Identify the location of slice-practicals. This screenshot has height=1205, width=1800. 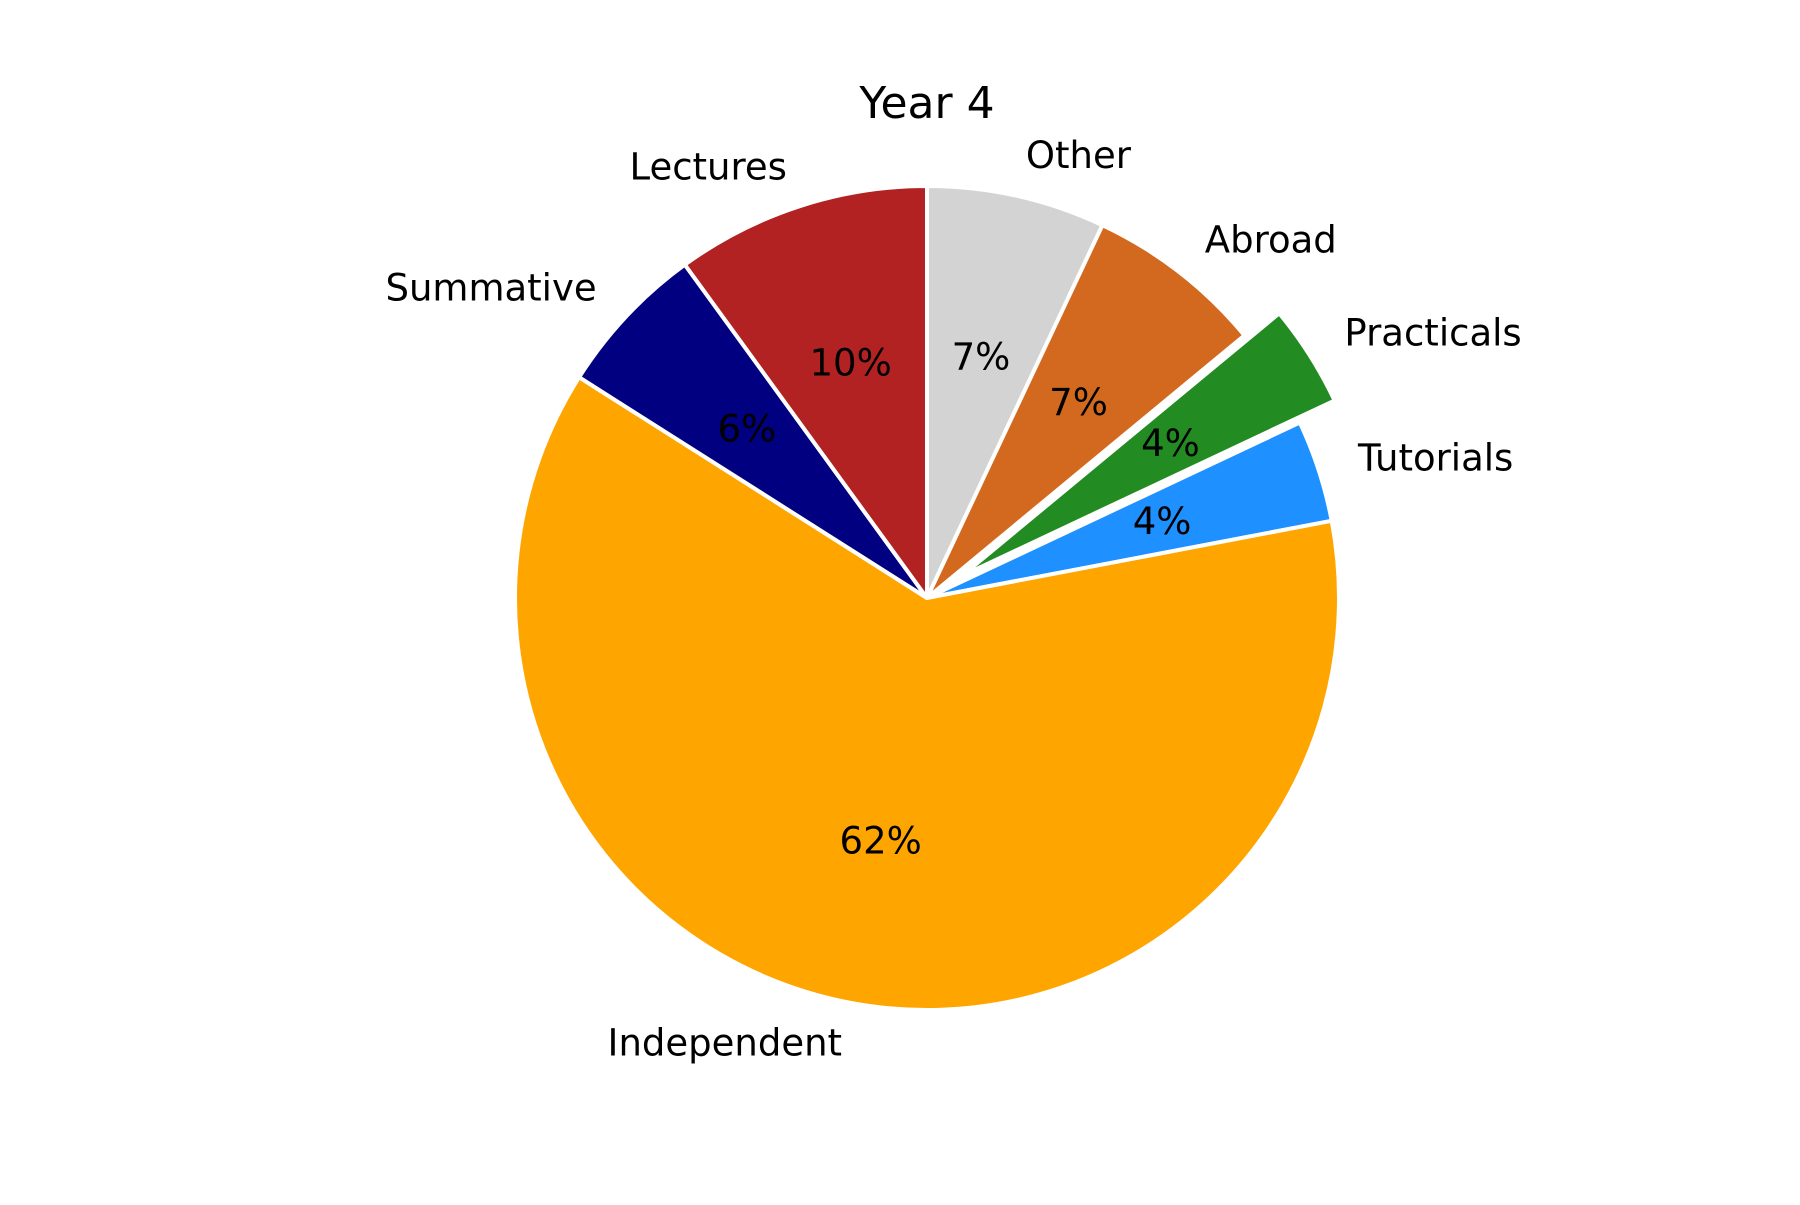
(1148, 444).